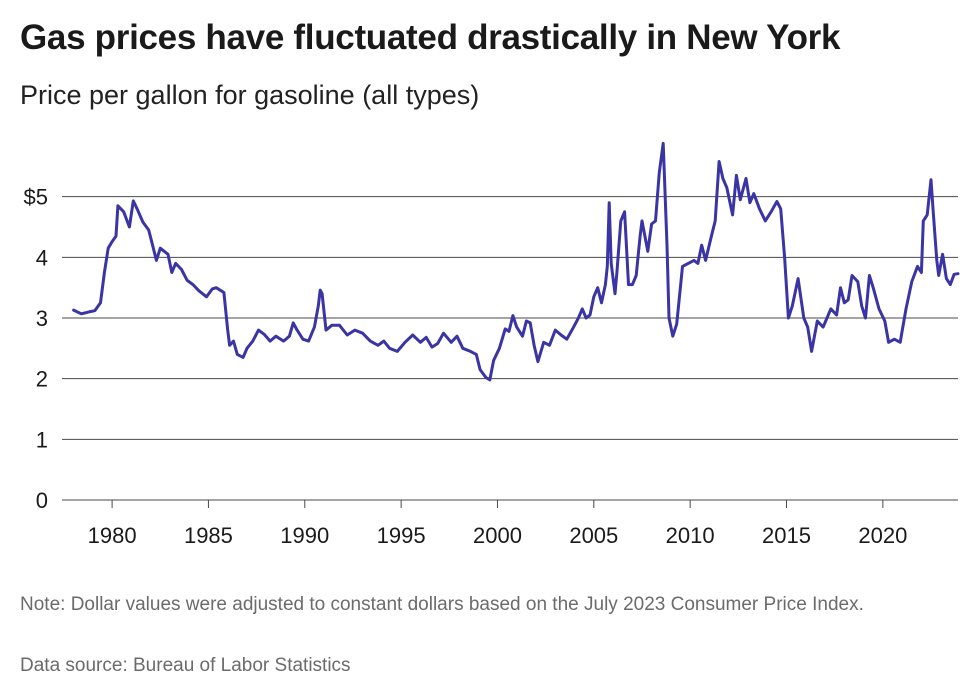  What do you see at coordinates (786, 535) in the screenshot?
I see `x-tick-label: 2015` at bounding box center [786, 535].